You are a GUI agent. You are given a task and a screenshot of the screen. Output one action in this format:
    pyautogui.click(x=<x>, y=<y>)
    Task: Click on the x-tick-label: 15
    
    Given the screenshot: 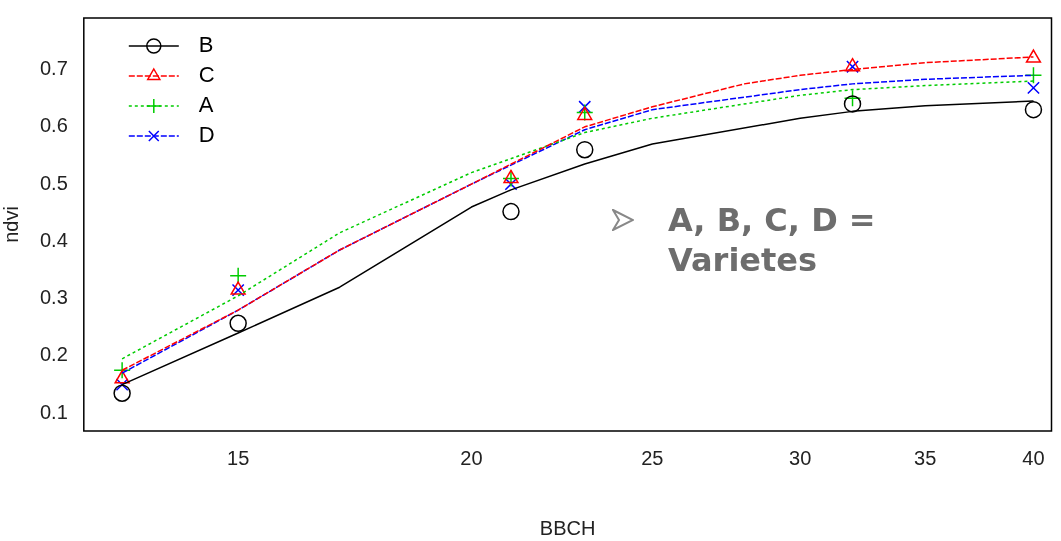 What is the action you would take?
    pyautogui.click(x=238, y=457)
    